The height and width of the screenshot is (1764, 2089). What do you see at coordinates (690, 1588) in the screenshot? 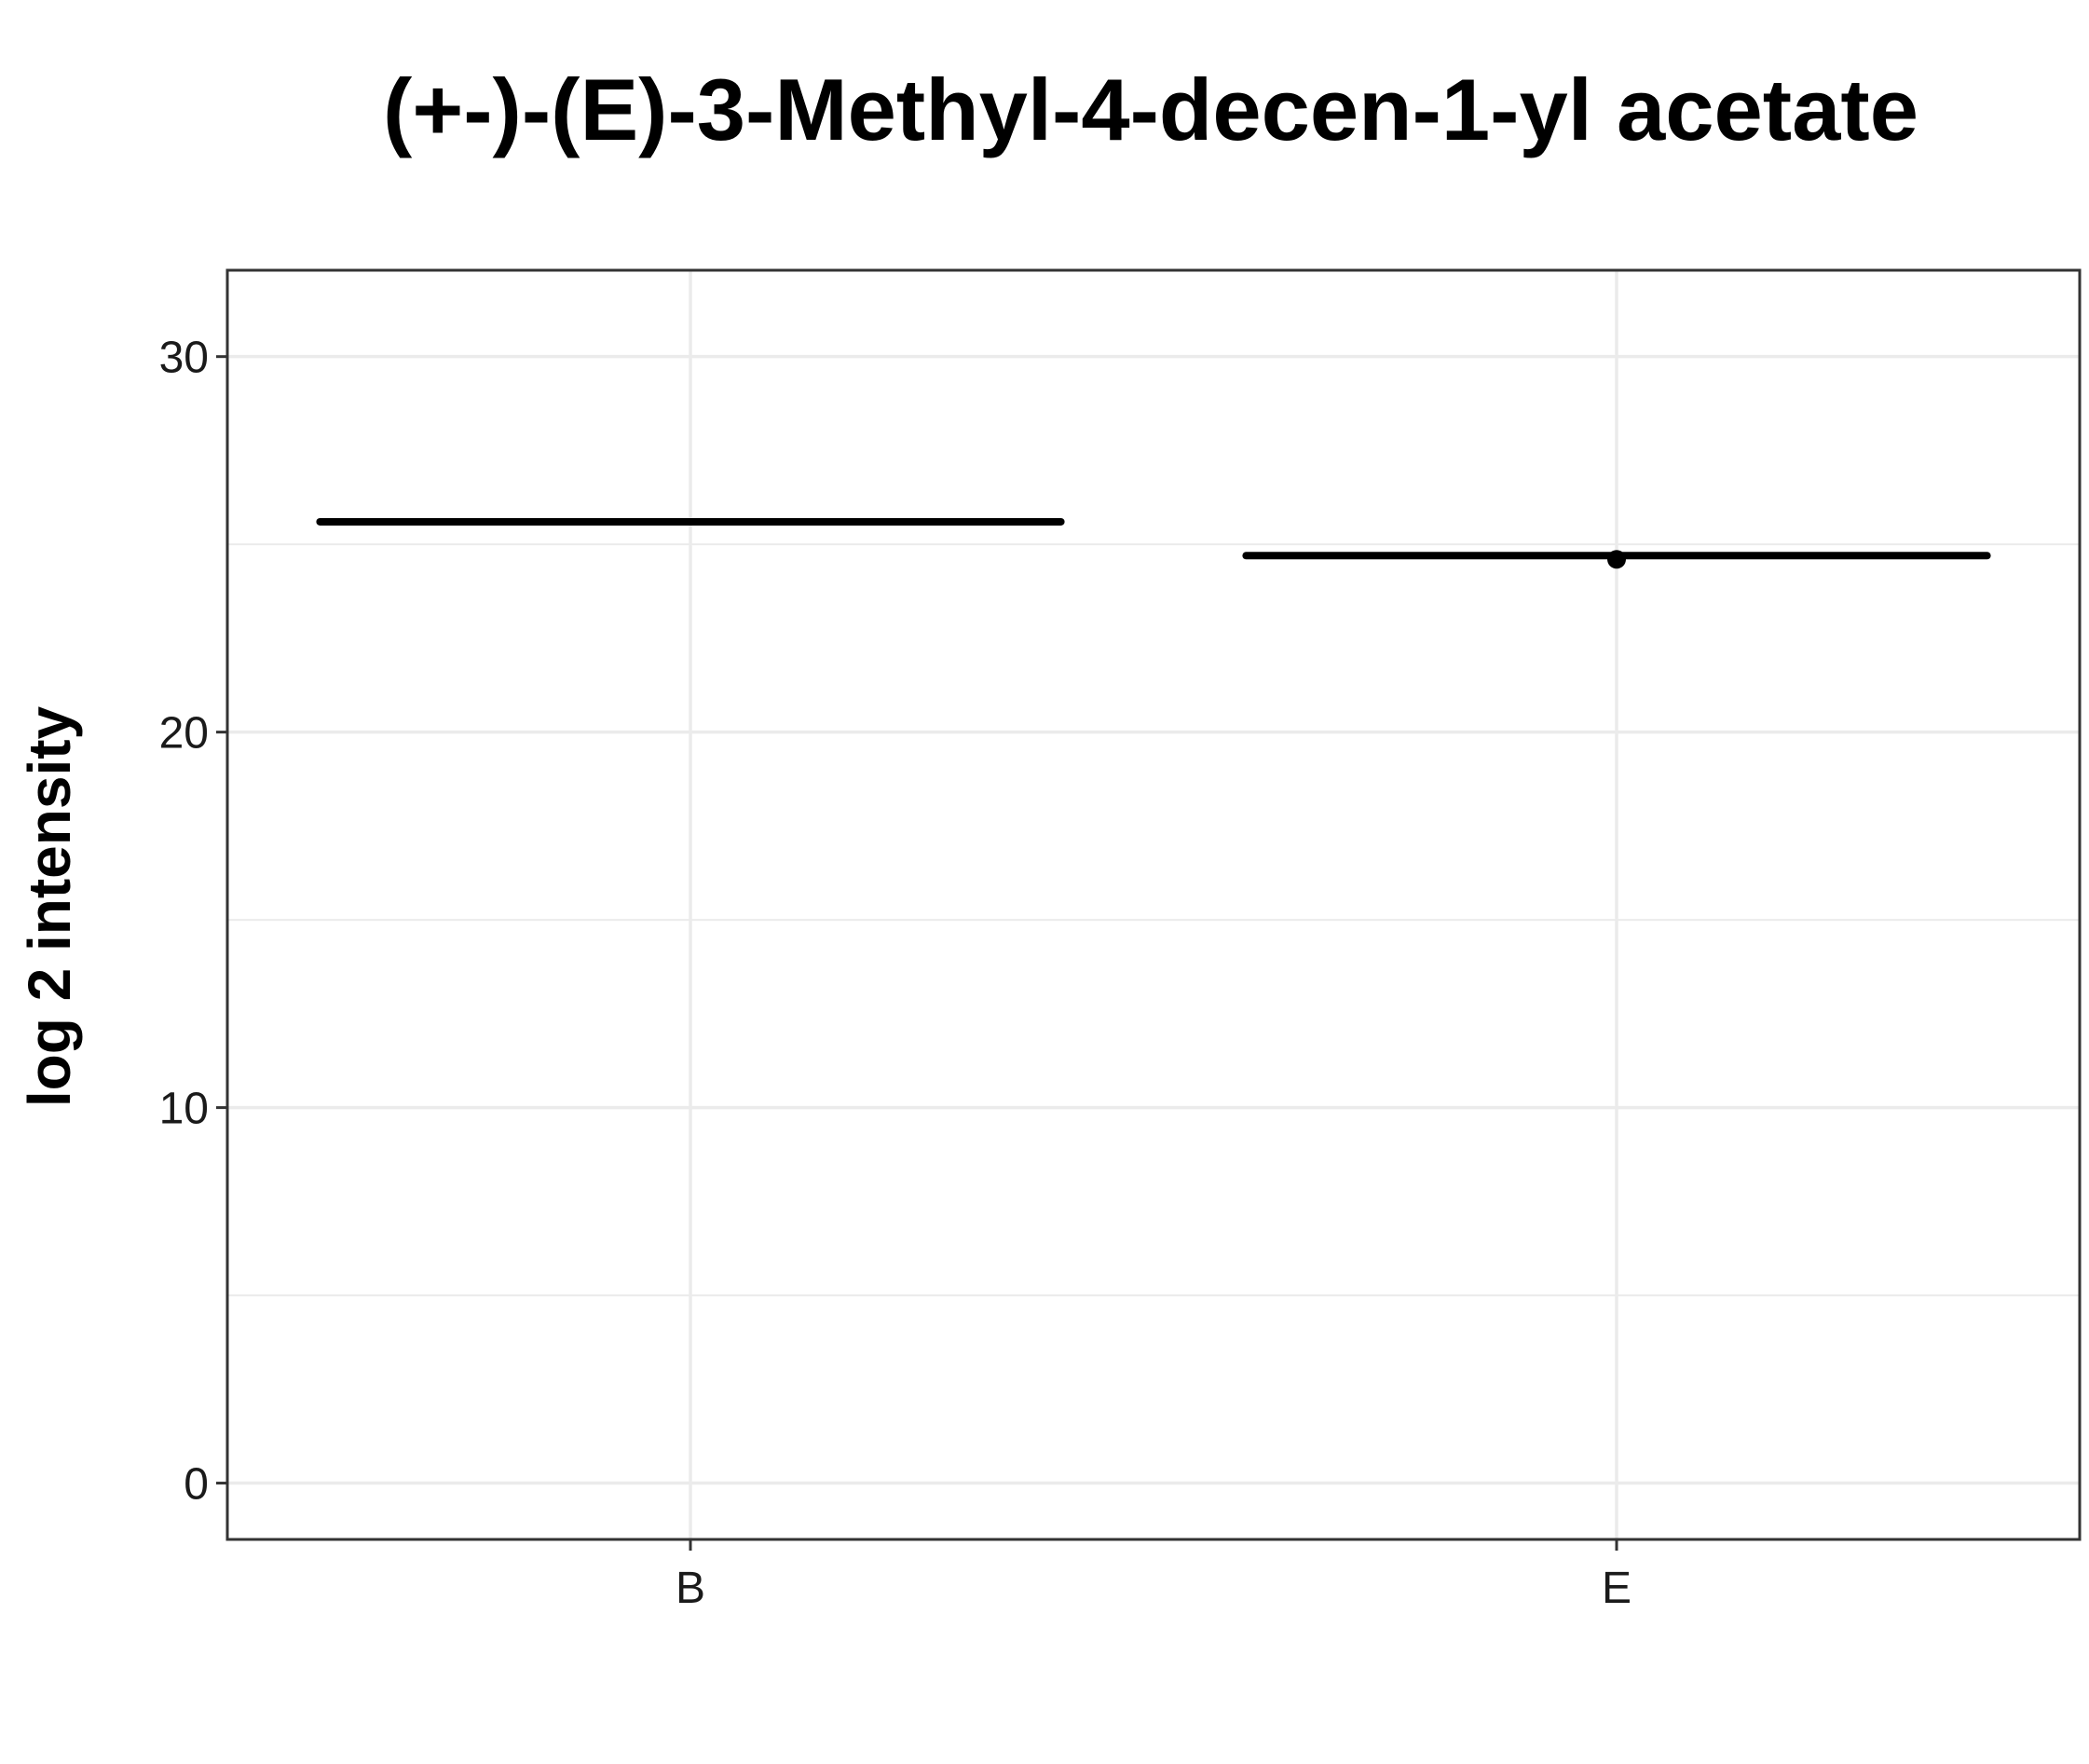
I see `x-tick-label: B` at bounding box center [690, 1588].